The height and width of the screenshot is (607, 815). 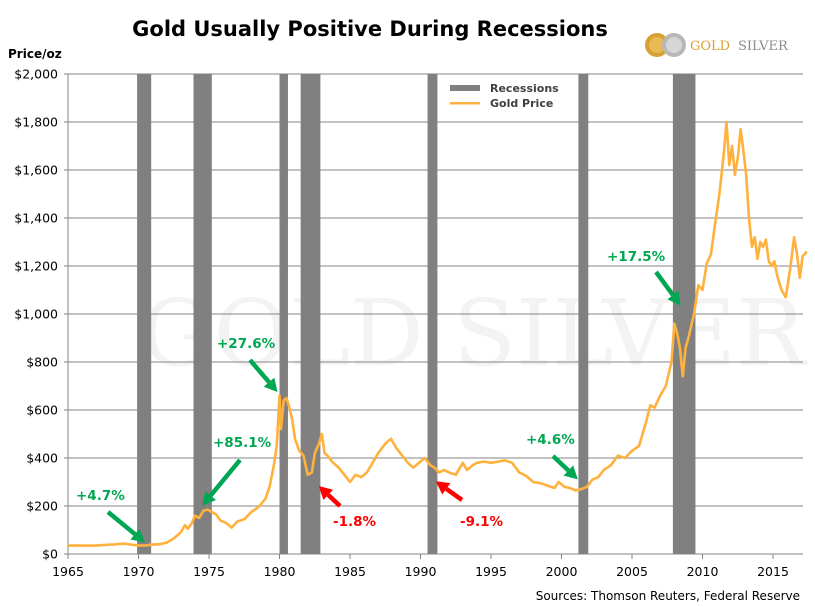 I want to click on y-tick-label: $1,200, so click(x=36, y=266).